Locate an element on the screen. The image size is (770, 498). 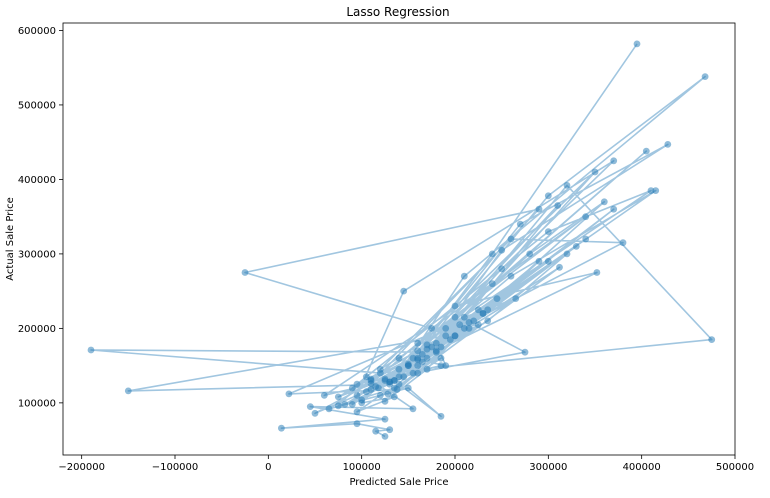
x-tick-label: 500000 is located at coordinates (735, 467).